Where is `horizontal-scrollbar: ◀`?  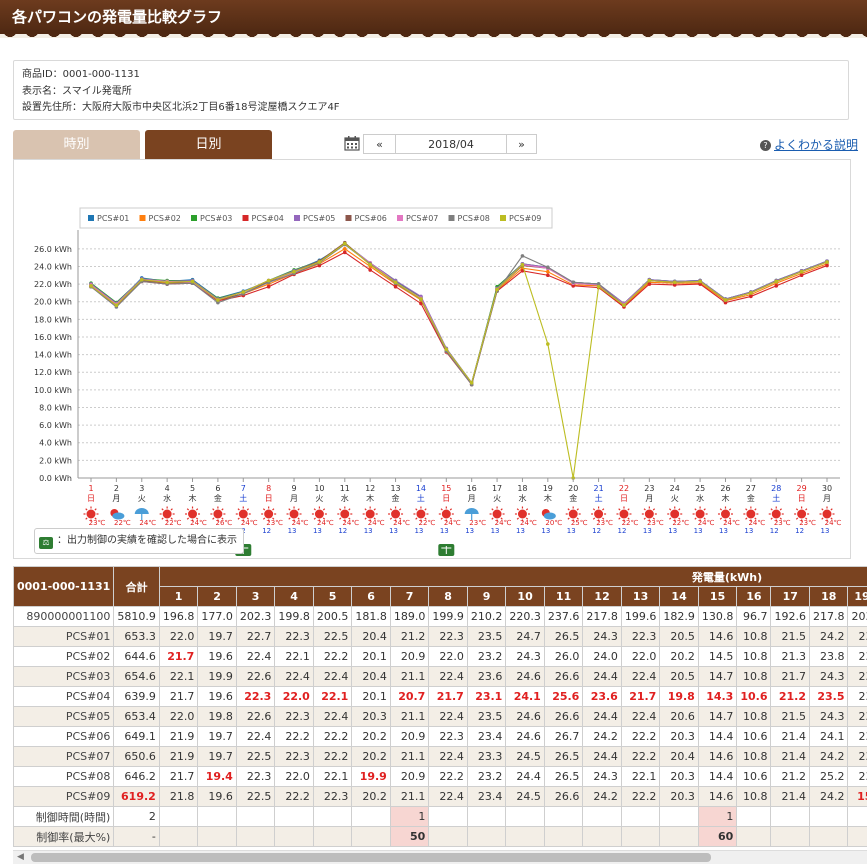
horizontal-scrollbar: ◀ is located at coordinates (440, 857).